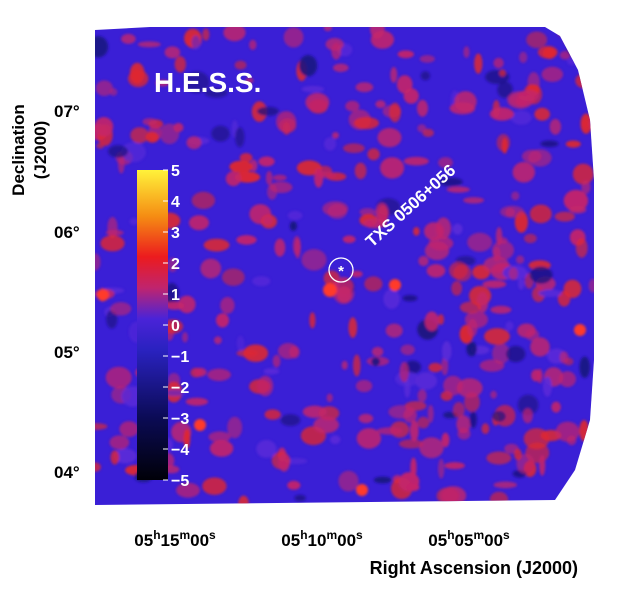 The width and height of the screenshot is (619, 600). What do you see at coordinates (180, 357) in the screenshot?
I see `colorbar-tick-label: −1` at bounding box center [180, 357].